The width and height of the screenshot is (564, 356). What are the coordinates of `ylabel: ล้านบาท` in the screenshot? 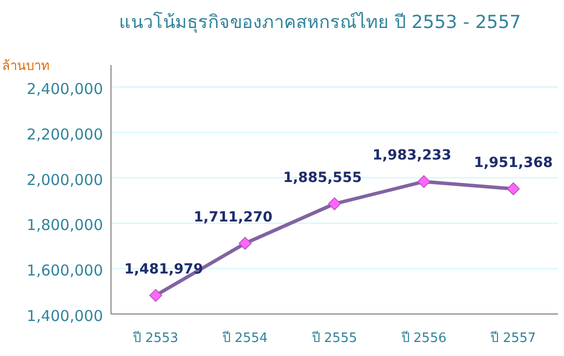 It's located at (26, 66).